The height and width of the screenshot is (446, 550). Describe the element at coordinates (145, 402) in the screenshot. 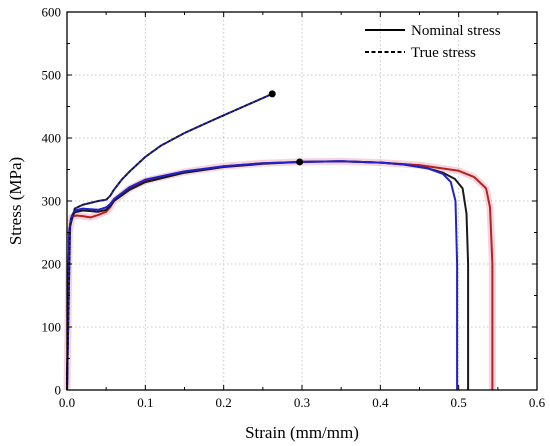

I see `x-tick-label: 0.1` at that location.